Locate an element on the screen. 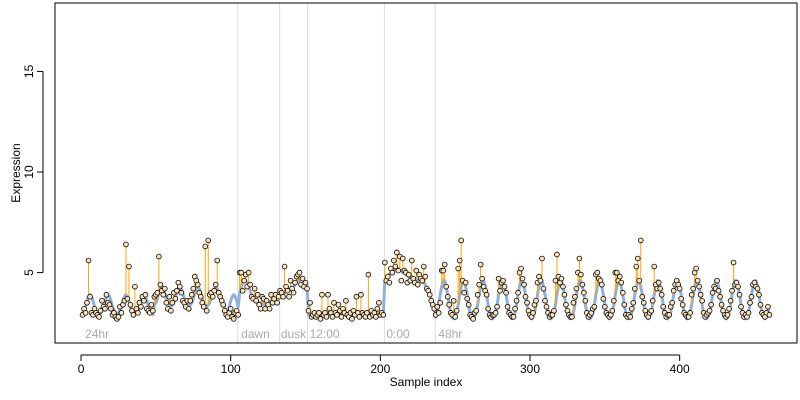 The image size is (800, 400). phase-label: dusk is located at coordinates (294, 334).